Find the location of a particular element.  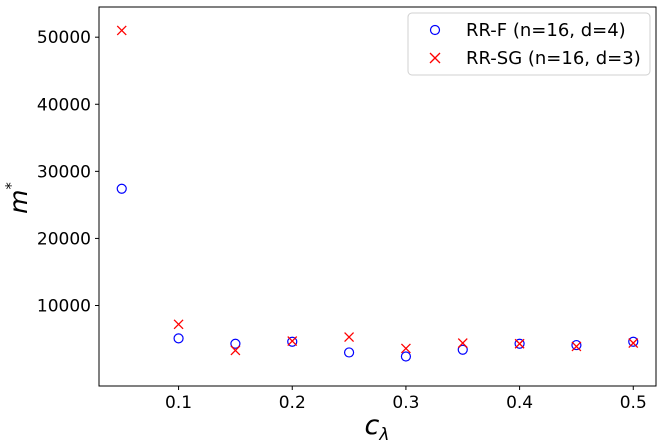

legend: RR-F (n=16, d=4) RR-SG (n=16, d=3) is located at coordinates (529, 44).